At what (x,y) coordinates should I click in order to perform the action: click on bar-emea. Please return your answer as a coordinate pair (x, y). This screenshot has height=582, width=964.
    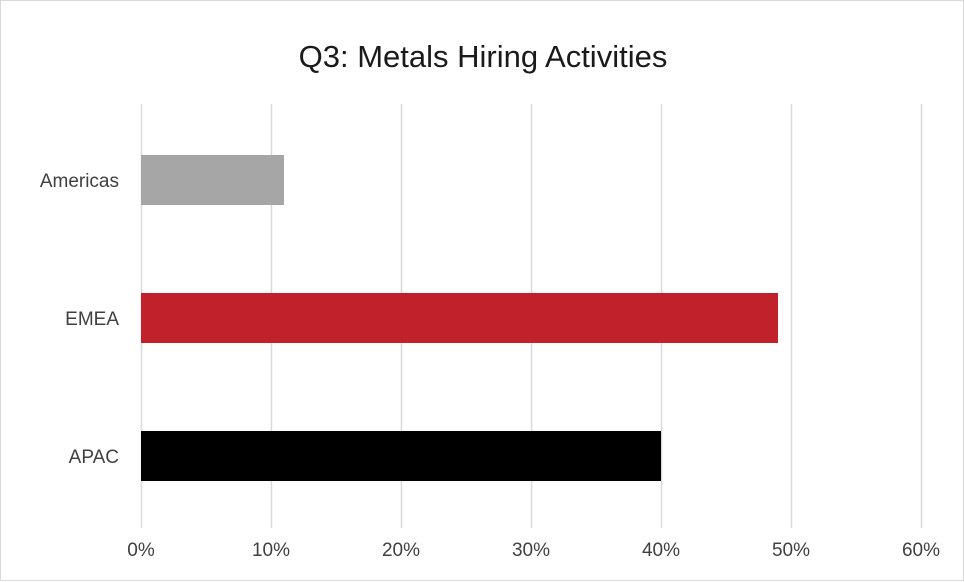
    Looking at the image, I should click on (459, 318).